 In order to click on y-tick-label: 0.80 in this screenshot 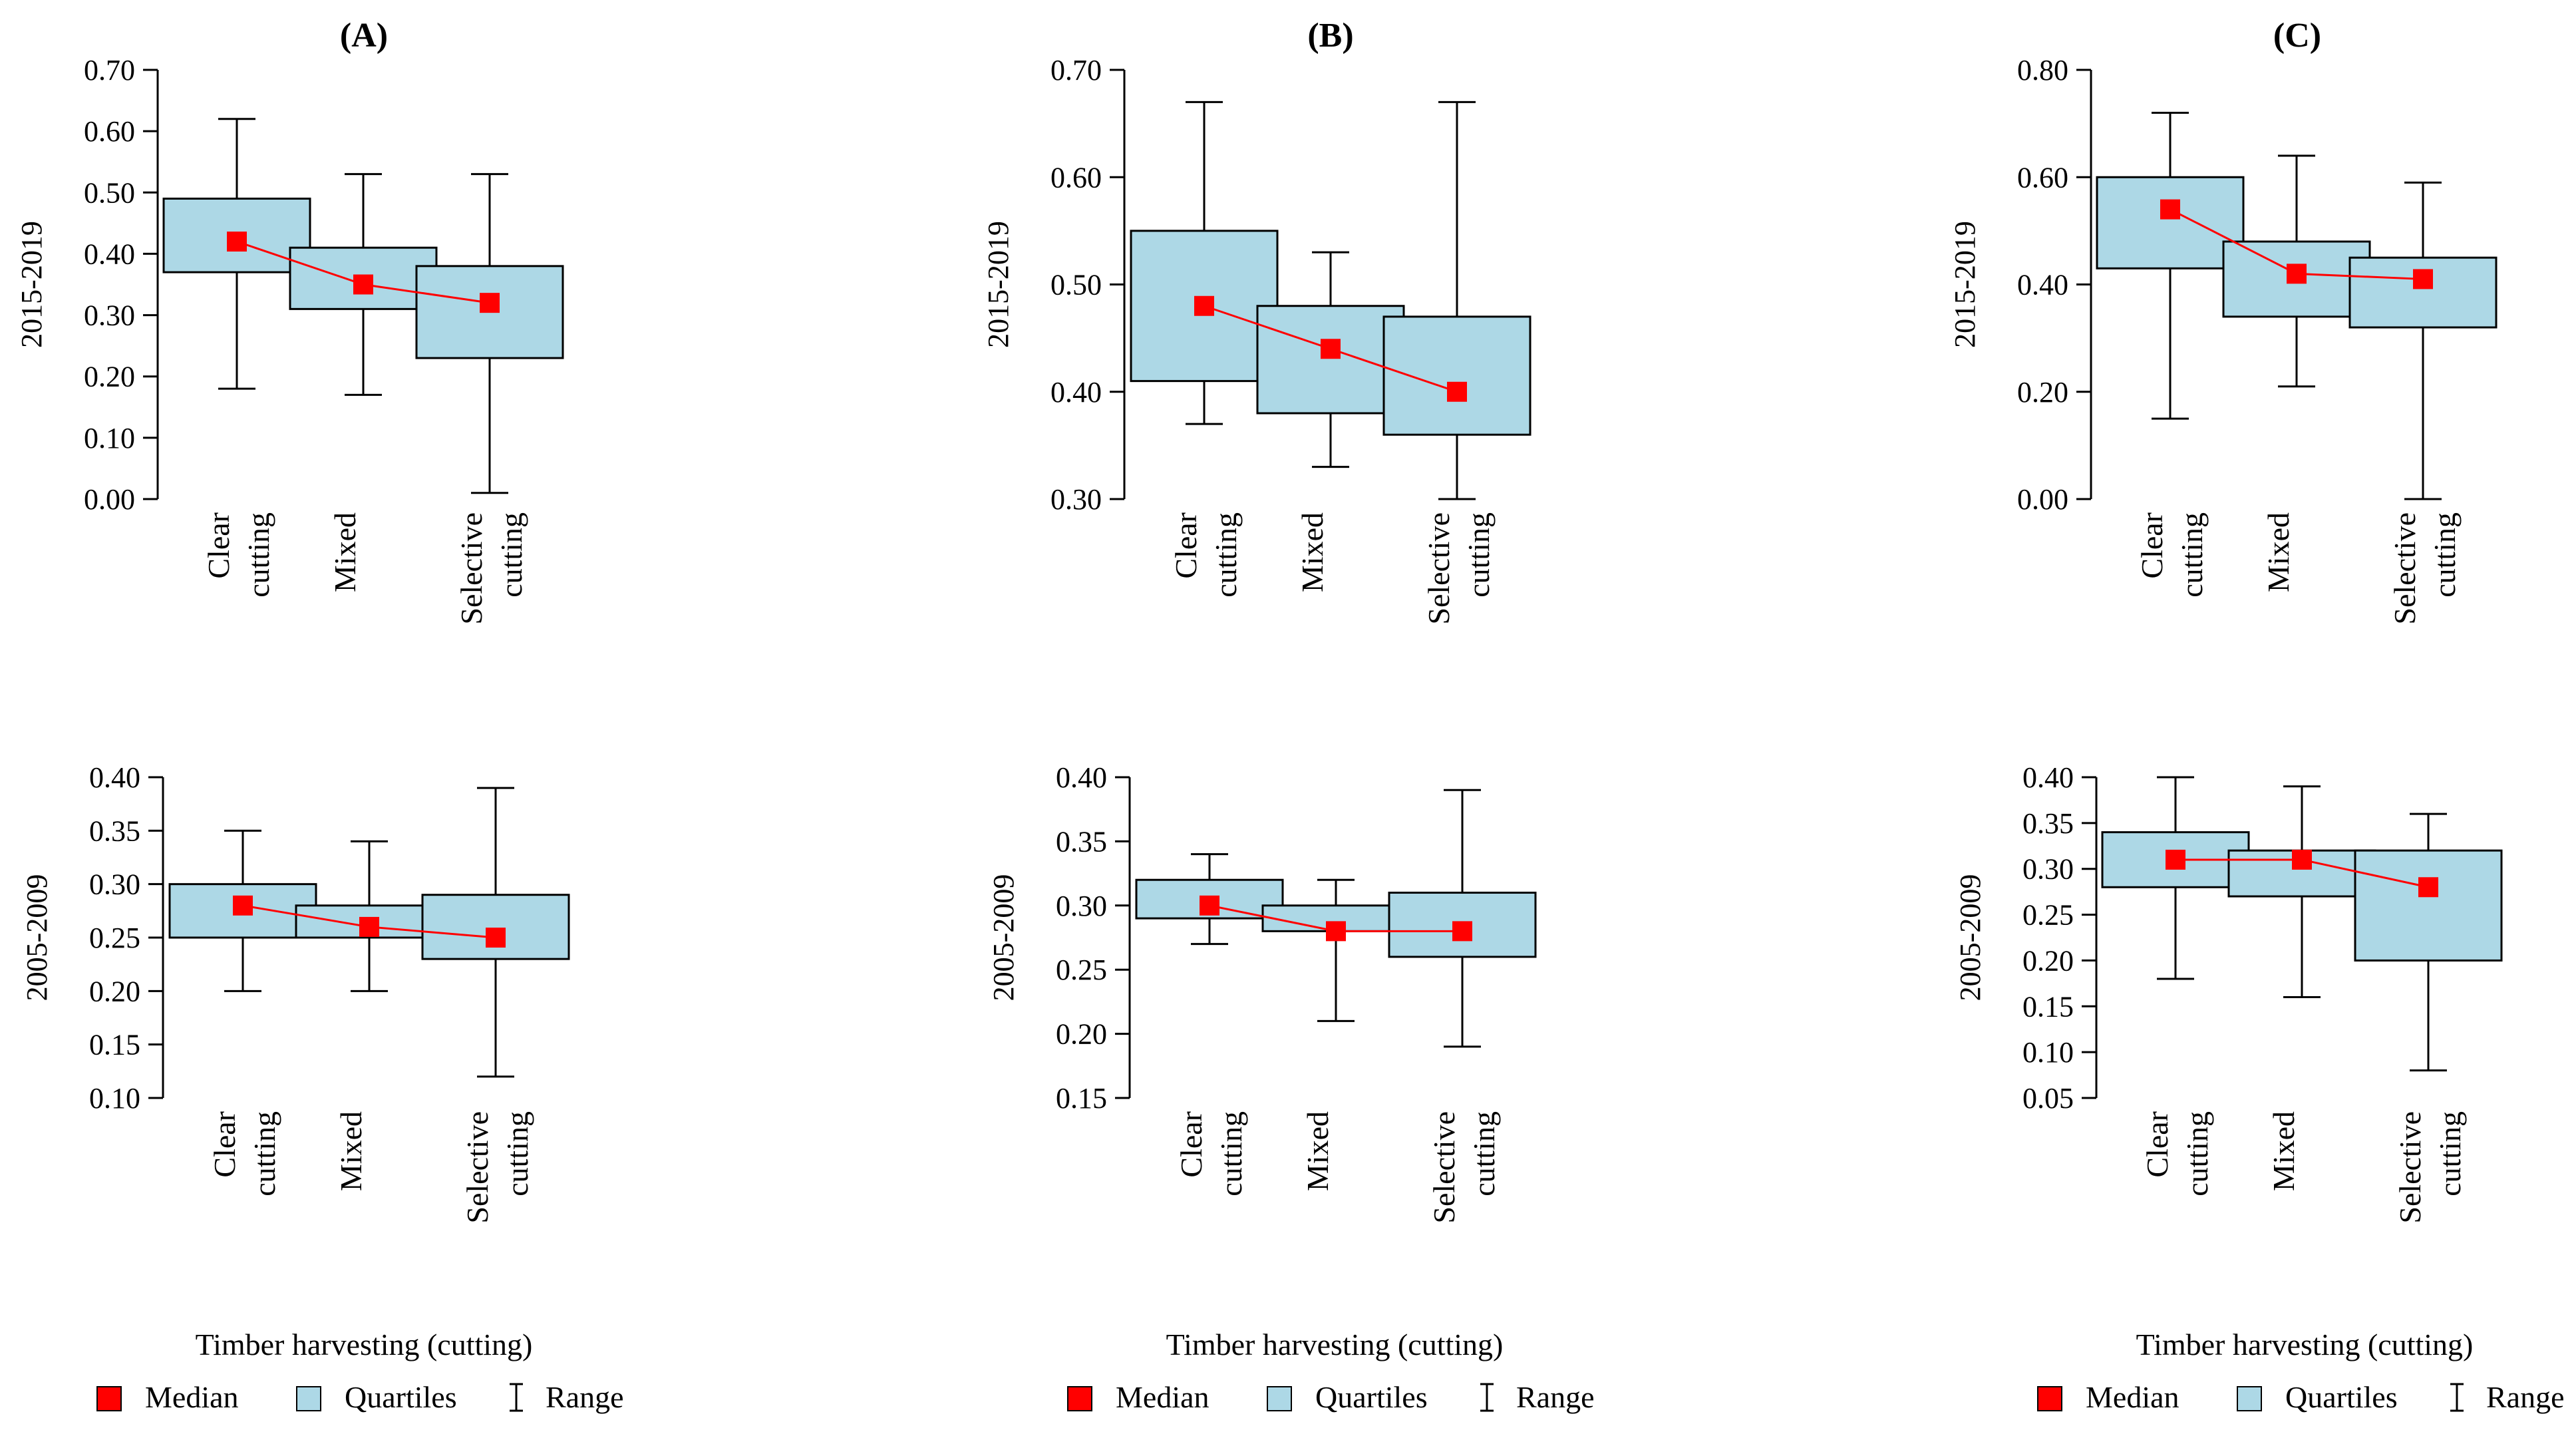, I will do `click(2042, 70)`.